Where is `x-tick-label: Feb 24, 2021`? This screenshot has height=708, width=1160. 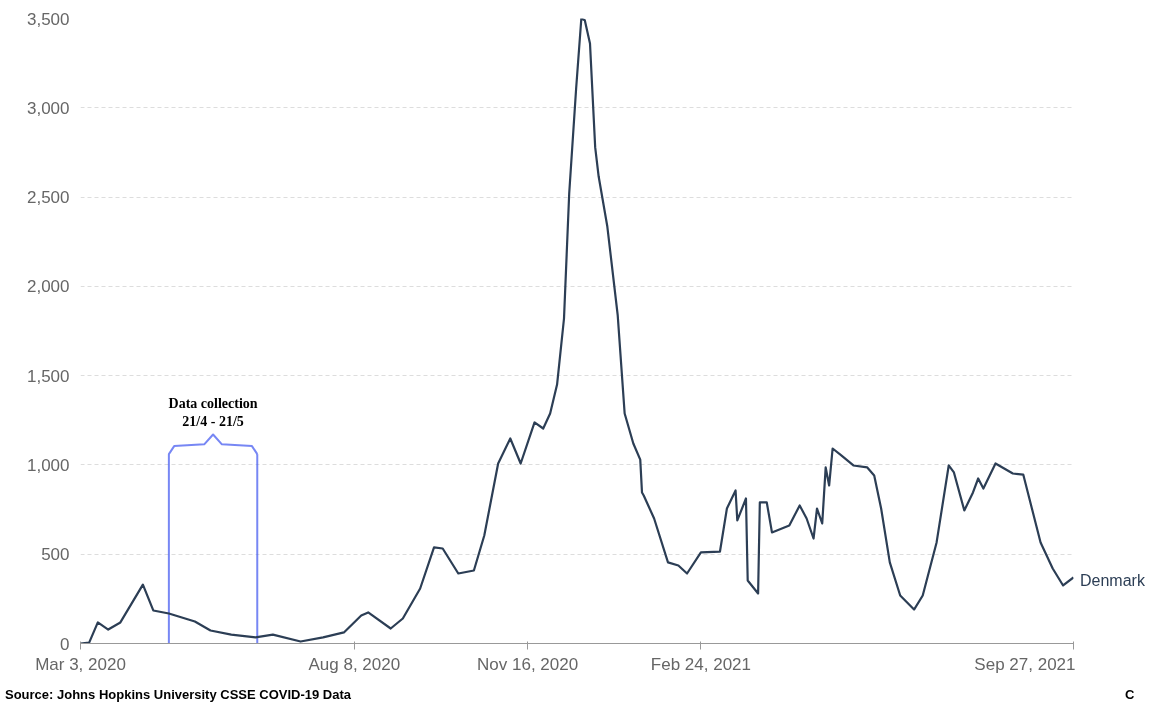
x-tick-label: Feb 24, 2021 is located at coordinates (701, 664).